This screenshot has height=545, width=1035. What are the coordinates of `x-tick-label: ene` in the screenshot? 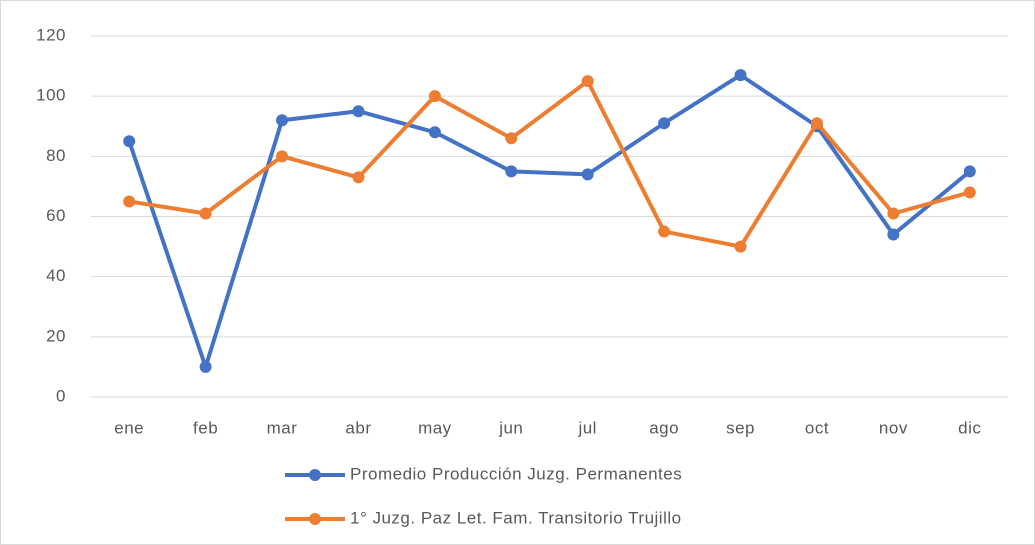 It's located at (129, 427).